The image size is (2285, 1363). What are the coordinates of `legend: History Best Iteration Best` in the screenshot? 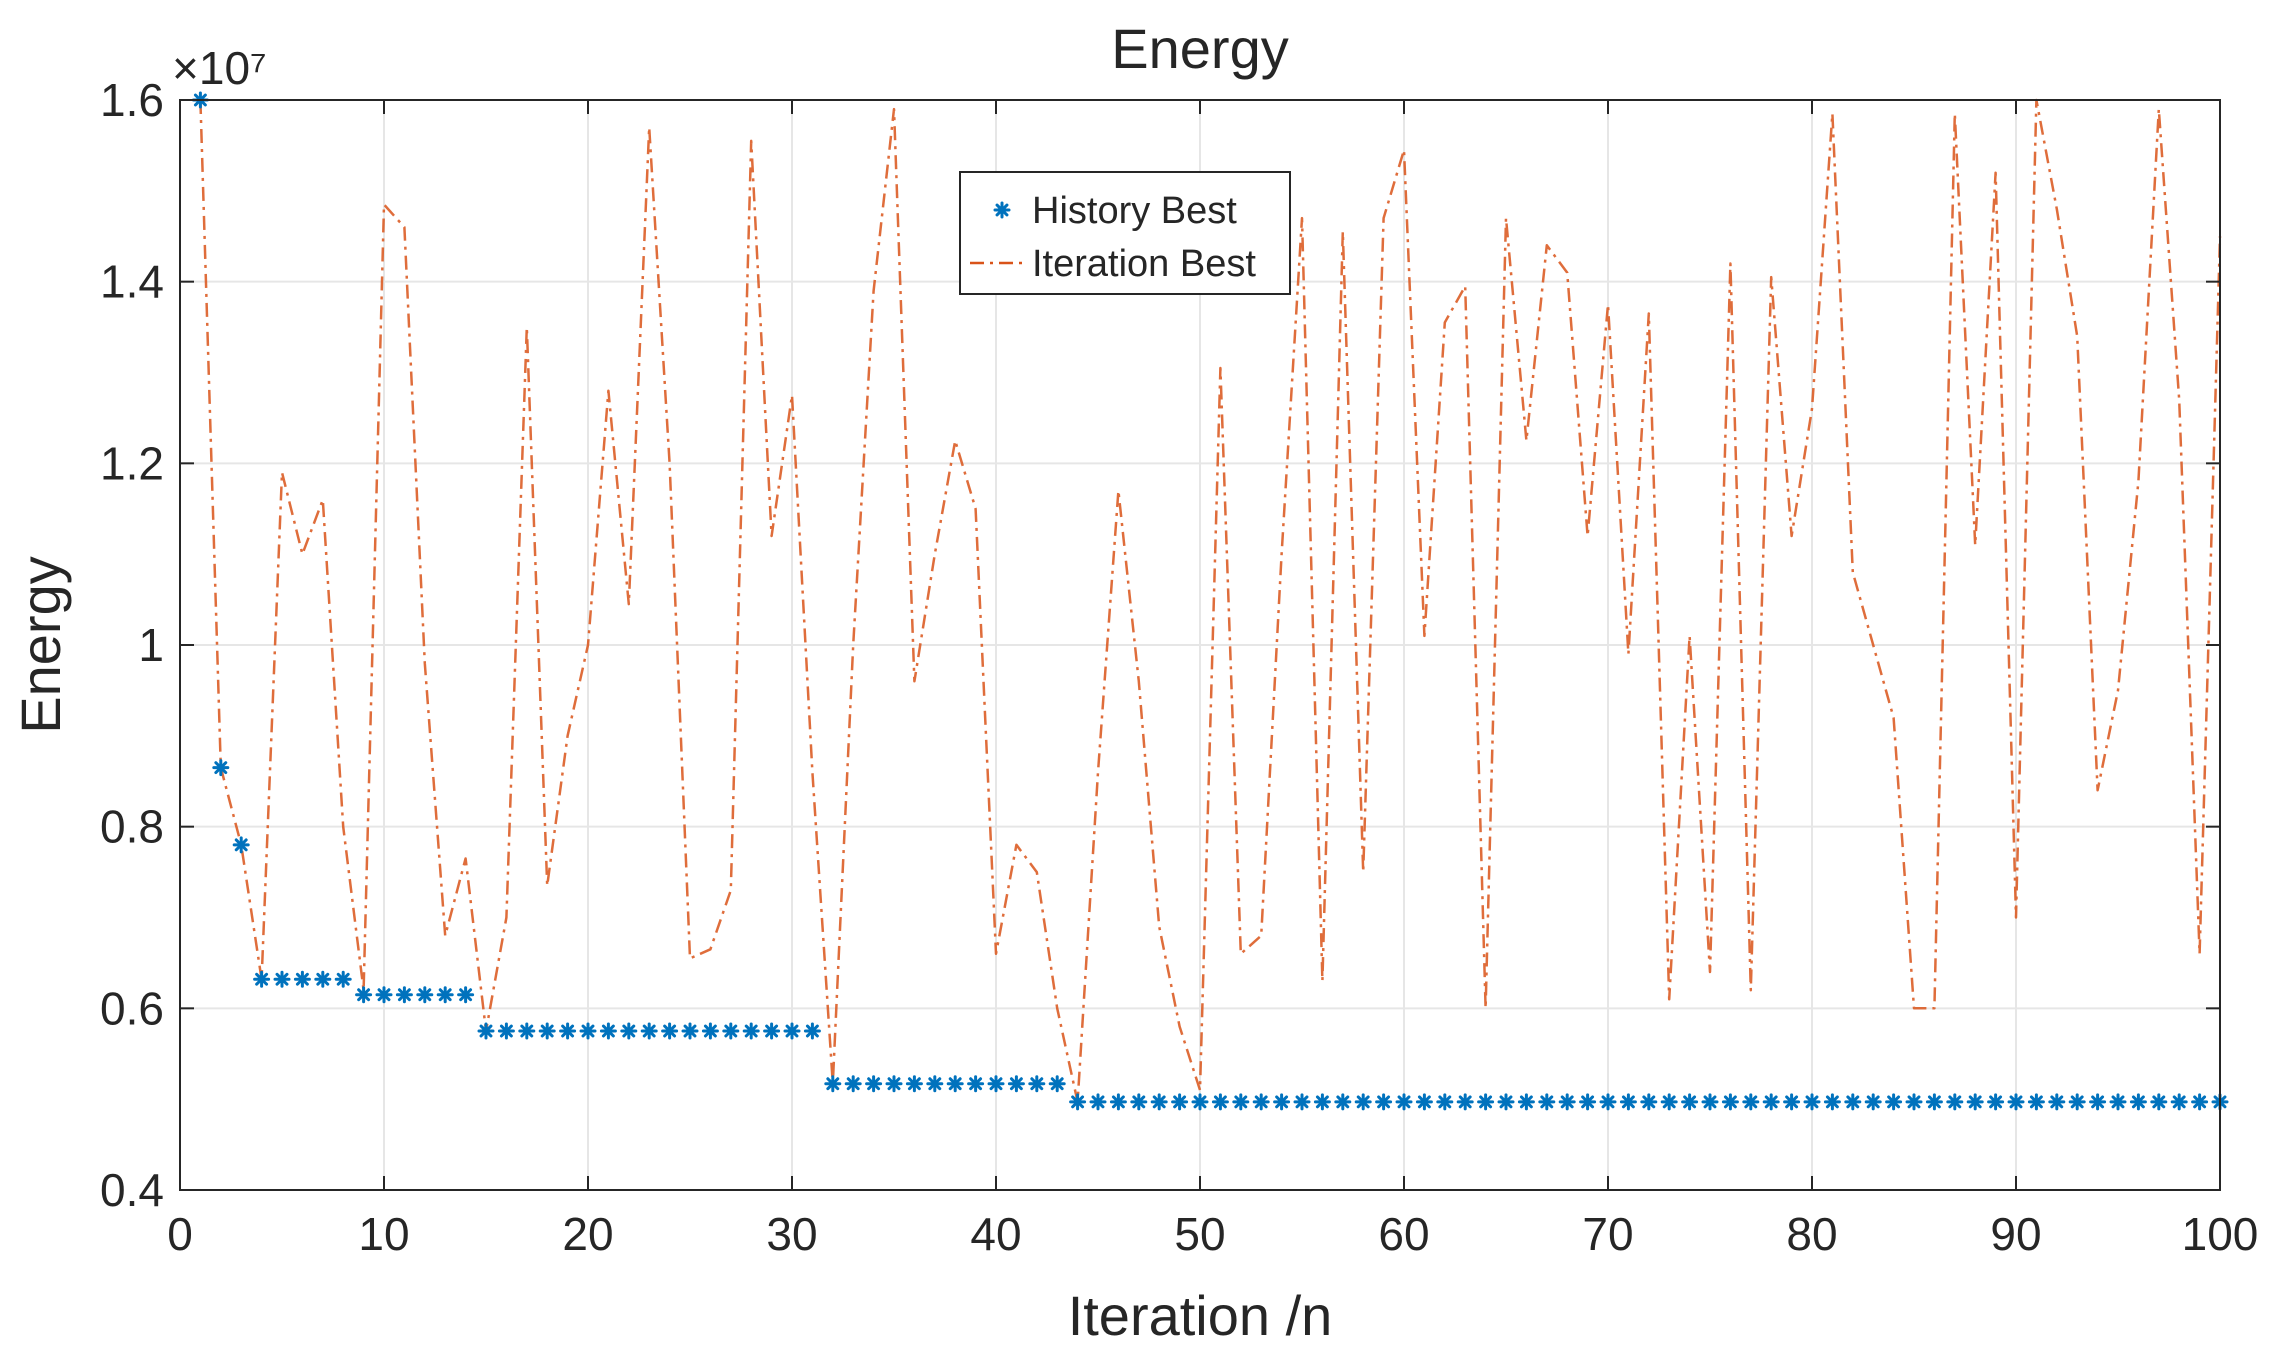 It's located at (1125, 233).